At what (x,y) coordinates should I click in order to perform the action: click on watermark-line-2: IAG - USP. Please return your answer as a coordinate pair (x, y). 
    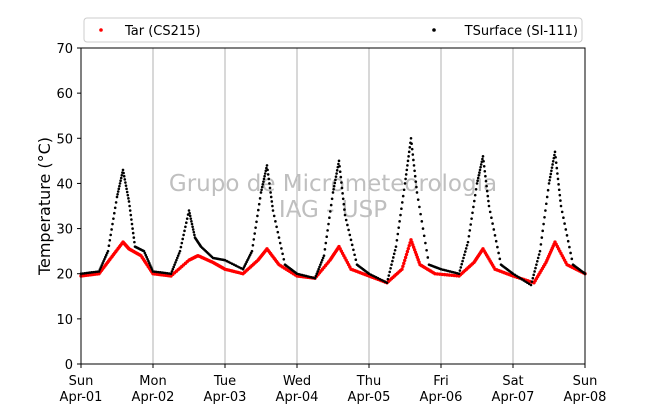
    Looking at the image, I should click on (333, 210).